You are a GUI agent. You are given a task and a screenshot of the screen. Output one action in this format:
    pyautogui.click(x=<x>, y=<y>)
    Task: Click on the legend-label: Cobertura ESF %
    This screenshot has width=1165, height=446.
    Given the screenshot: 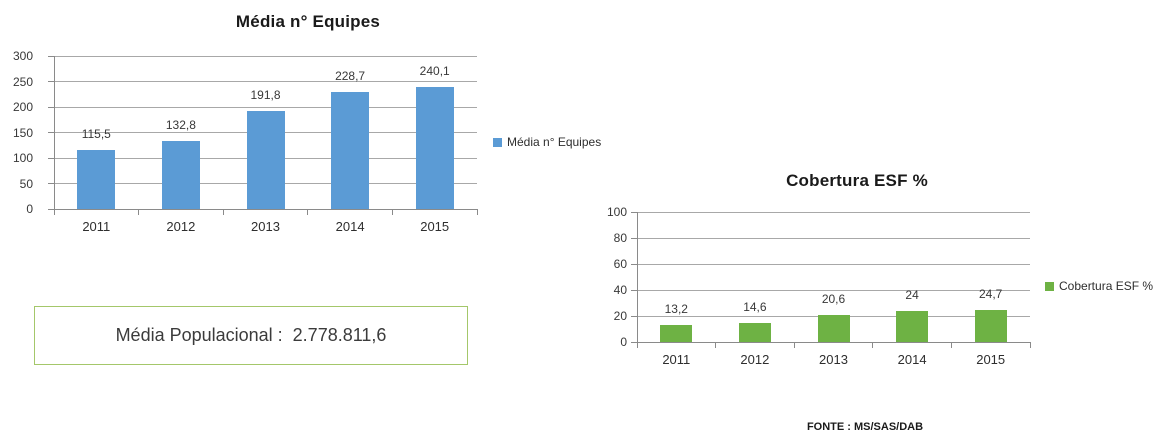 What is the action you would take?
    pyautogui.click(x=1106, y=286)
    